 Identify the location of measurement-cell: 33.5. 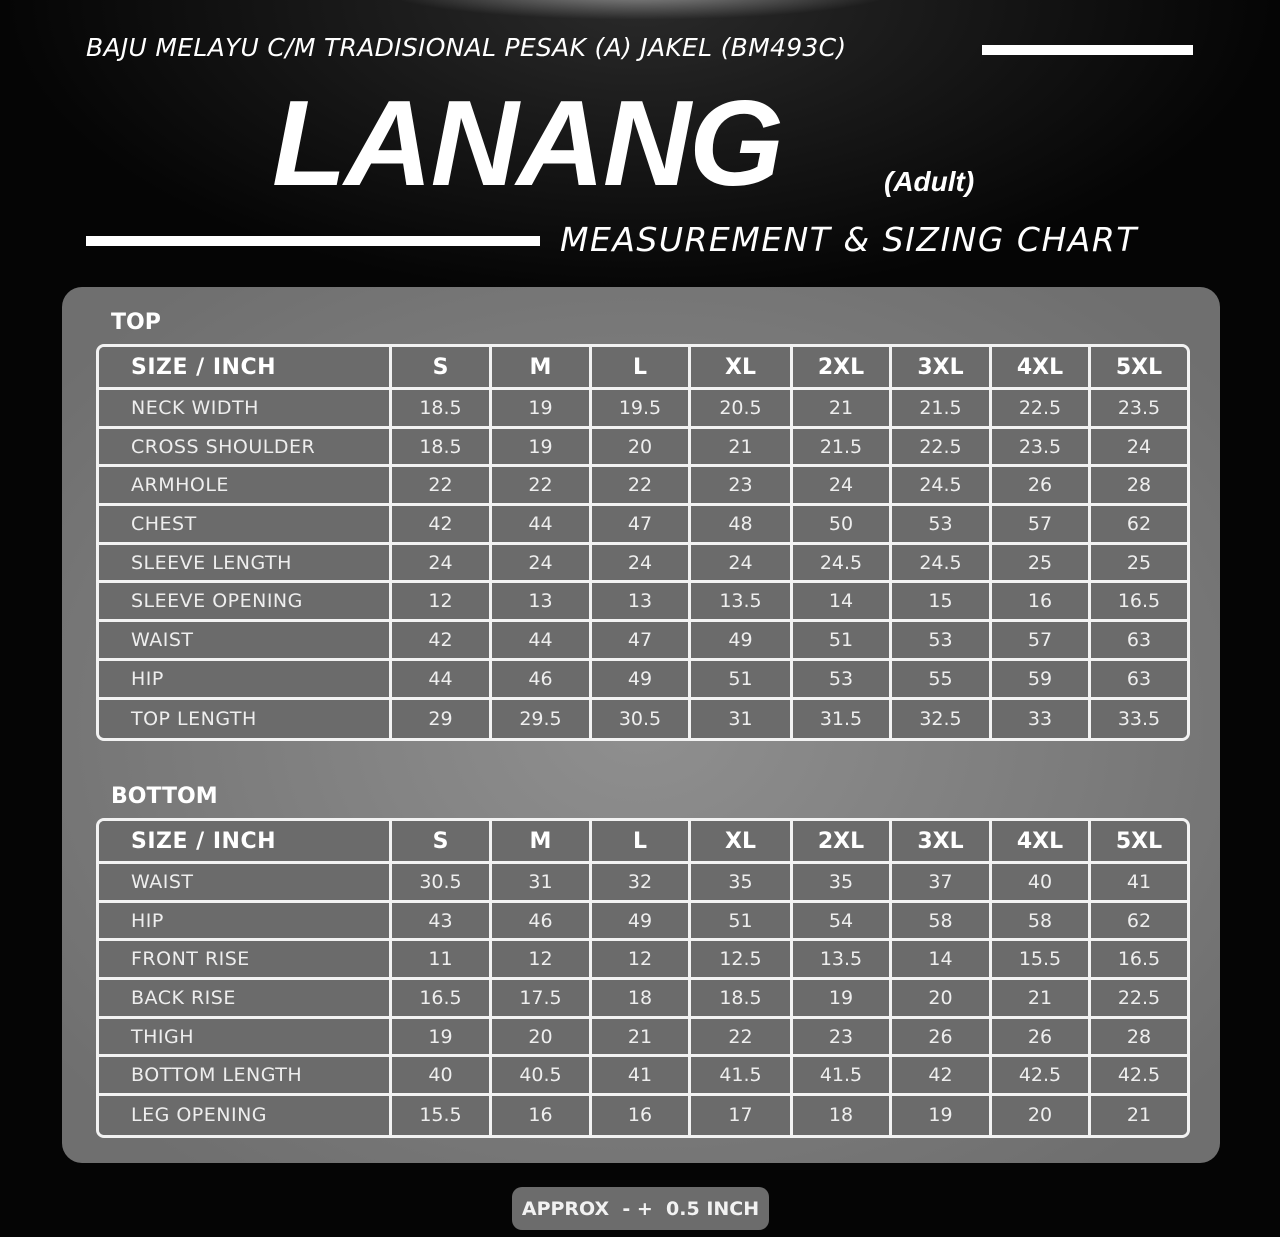
(1139, 719).